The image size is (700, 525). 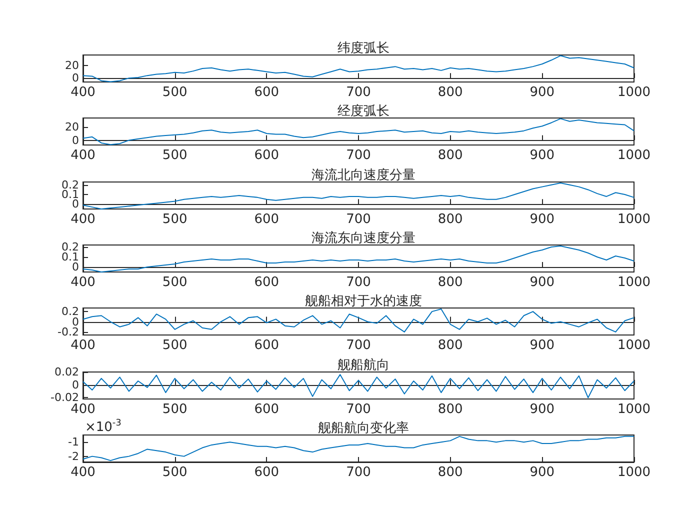 What do you see at coordinates (68, 332) in the screenshot?
I see `y-tick-label: -0.2` at bounding box center [68, 332].